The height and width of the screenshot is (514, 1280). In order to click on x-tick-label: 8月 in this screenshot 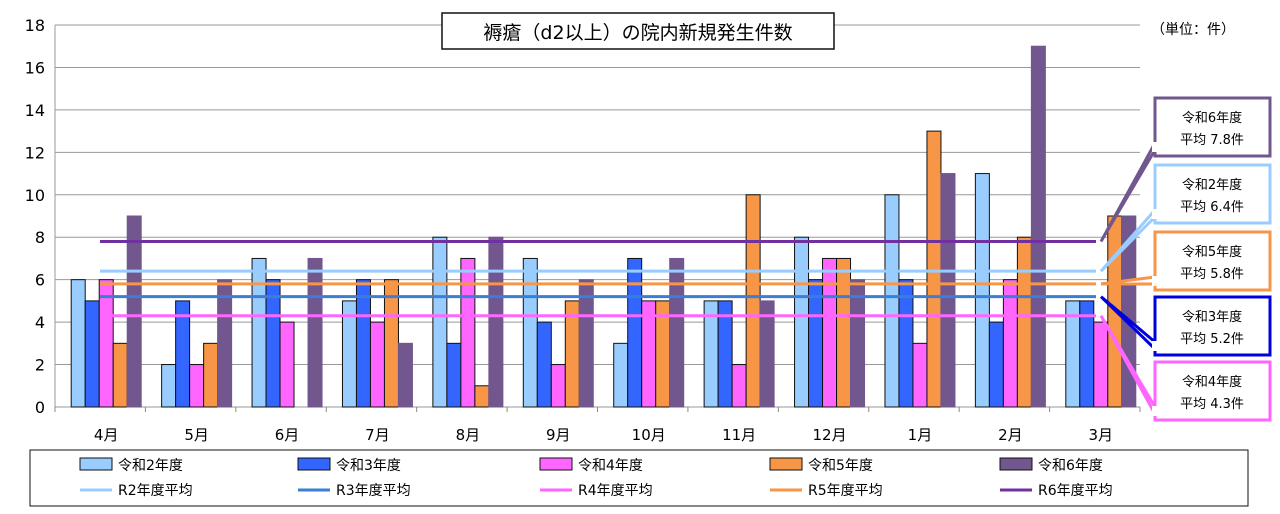, I will do `click(468, 435)`.